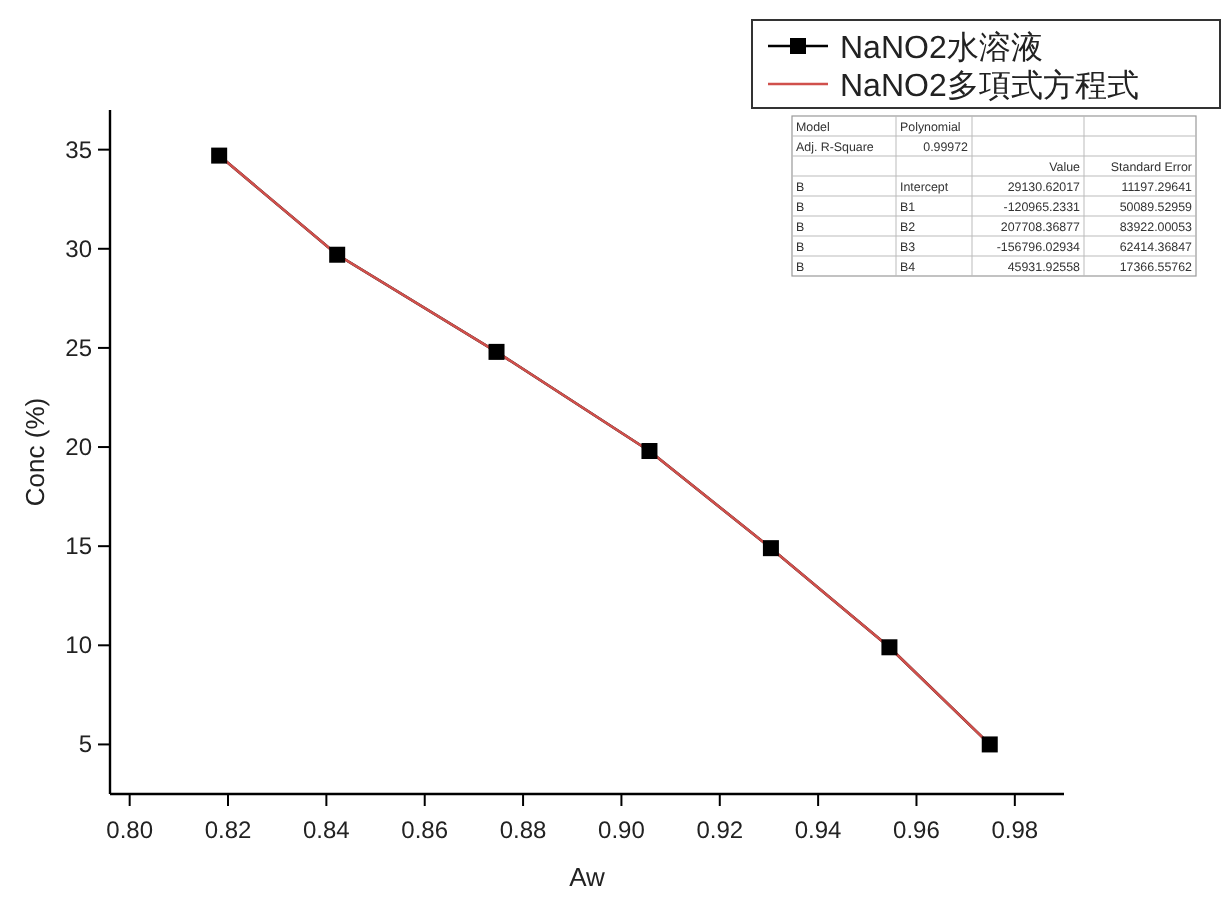 This screenshot has width=1224, height=904. I want to click on y-tick-label: 10, so click(79, 645).